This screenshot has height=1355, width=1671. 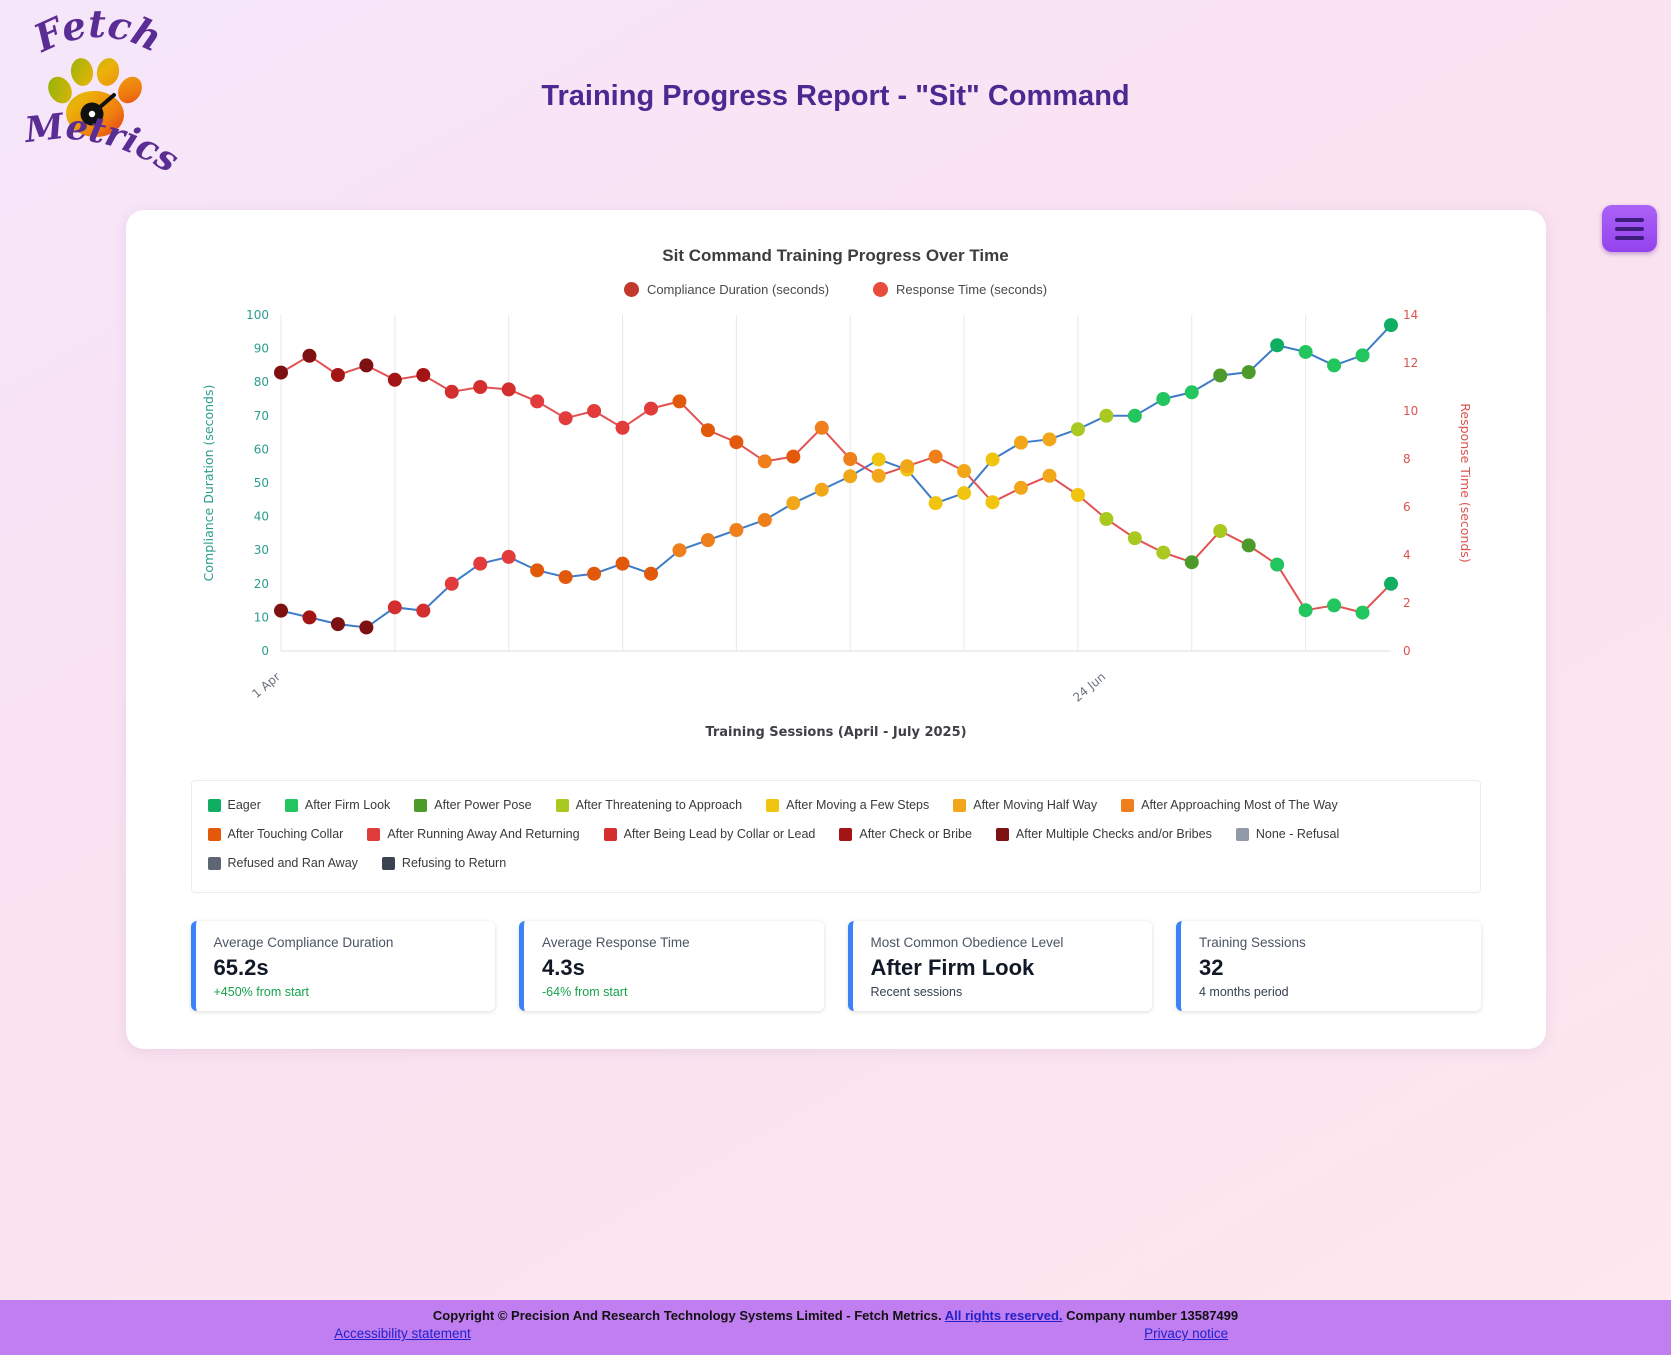 What do you see at coordinates (585, 991) in the screenshot?
I see `stat-note: -64% from start` at bounding box center [585, 991].